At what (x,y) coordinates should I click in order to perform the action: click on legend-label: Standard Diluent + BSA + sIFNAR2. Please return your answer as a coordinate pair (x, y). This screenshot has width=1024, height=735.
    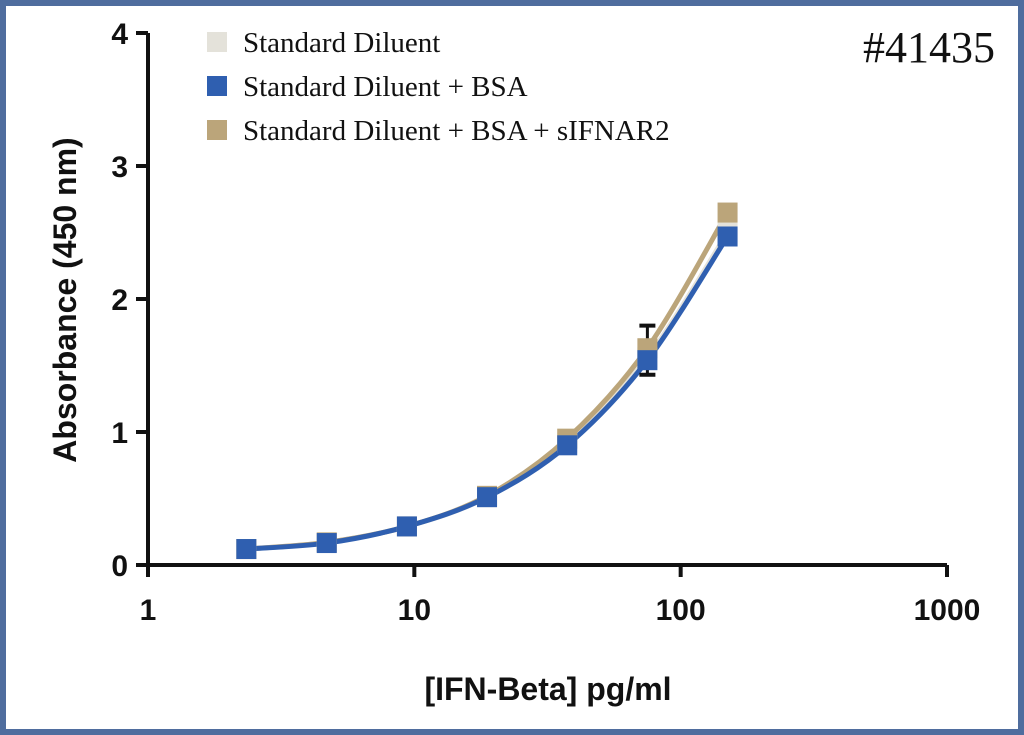
    Looking at the image, I should click on (456, 131).